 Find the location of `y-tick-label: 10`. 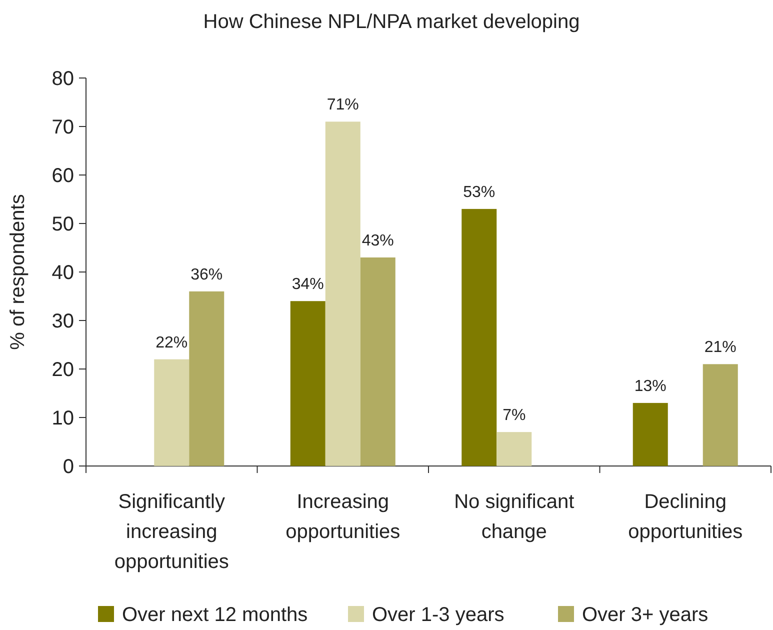

y-tick-label: 10 is located at coordinates (63, 419).